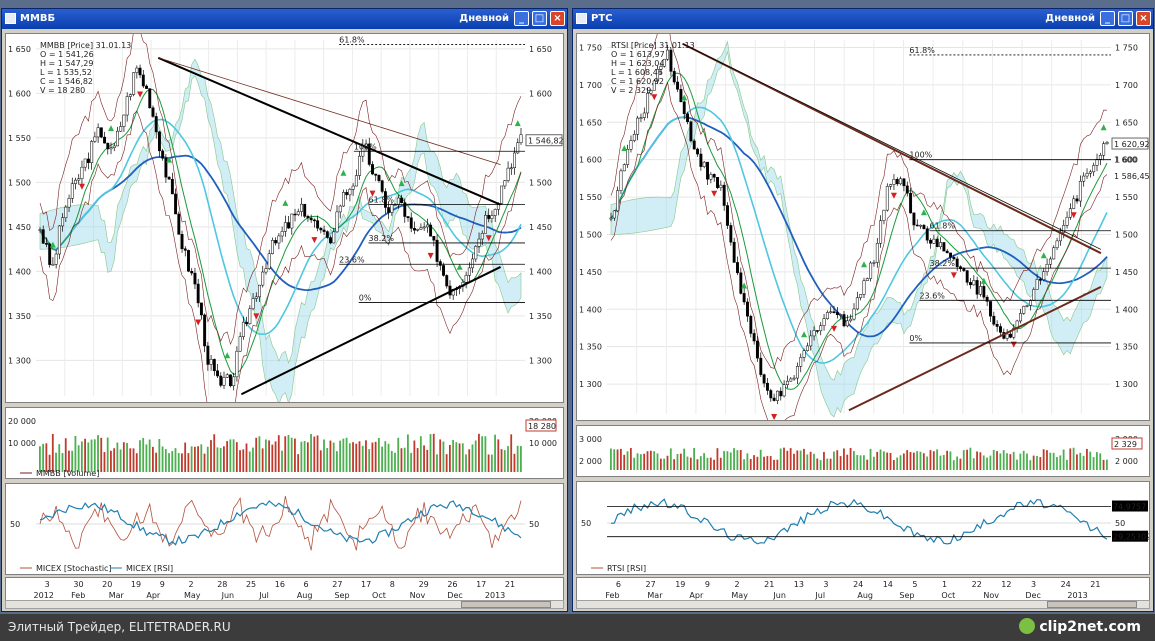  What do you see at coordinates (863, 604) in the screenshot?
I see `horizontal-scrollbar-right` at bounding box center [863, 604].